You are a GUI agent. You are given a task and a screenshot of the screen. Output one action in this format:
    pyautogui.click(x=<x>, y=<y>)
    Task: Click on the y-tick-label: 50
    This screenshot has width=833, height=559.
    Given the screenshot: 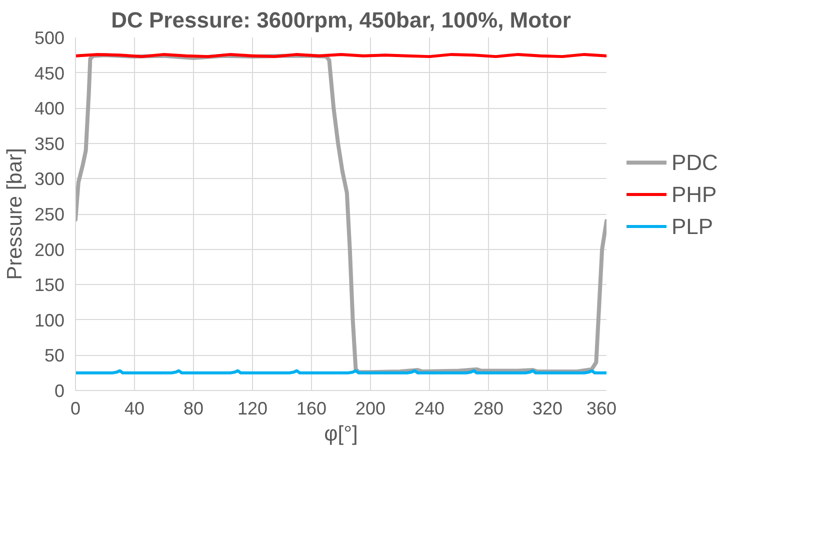 What is the action you would take?
    pyautogui.click(x=54, y=356)
    